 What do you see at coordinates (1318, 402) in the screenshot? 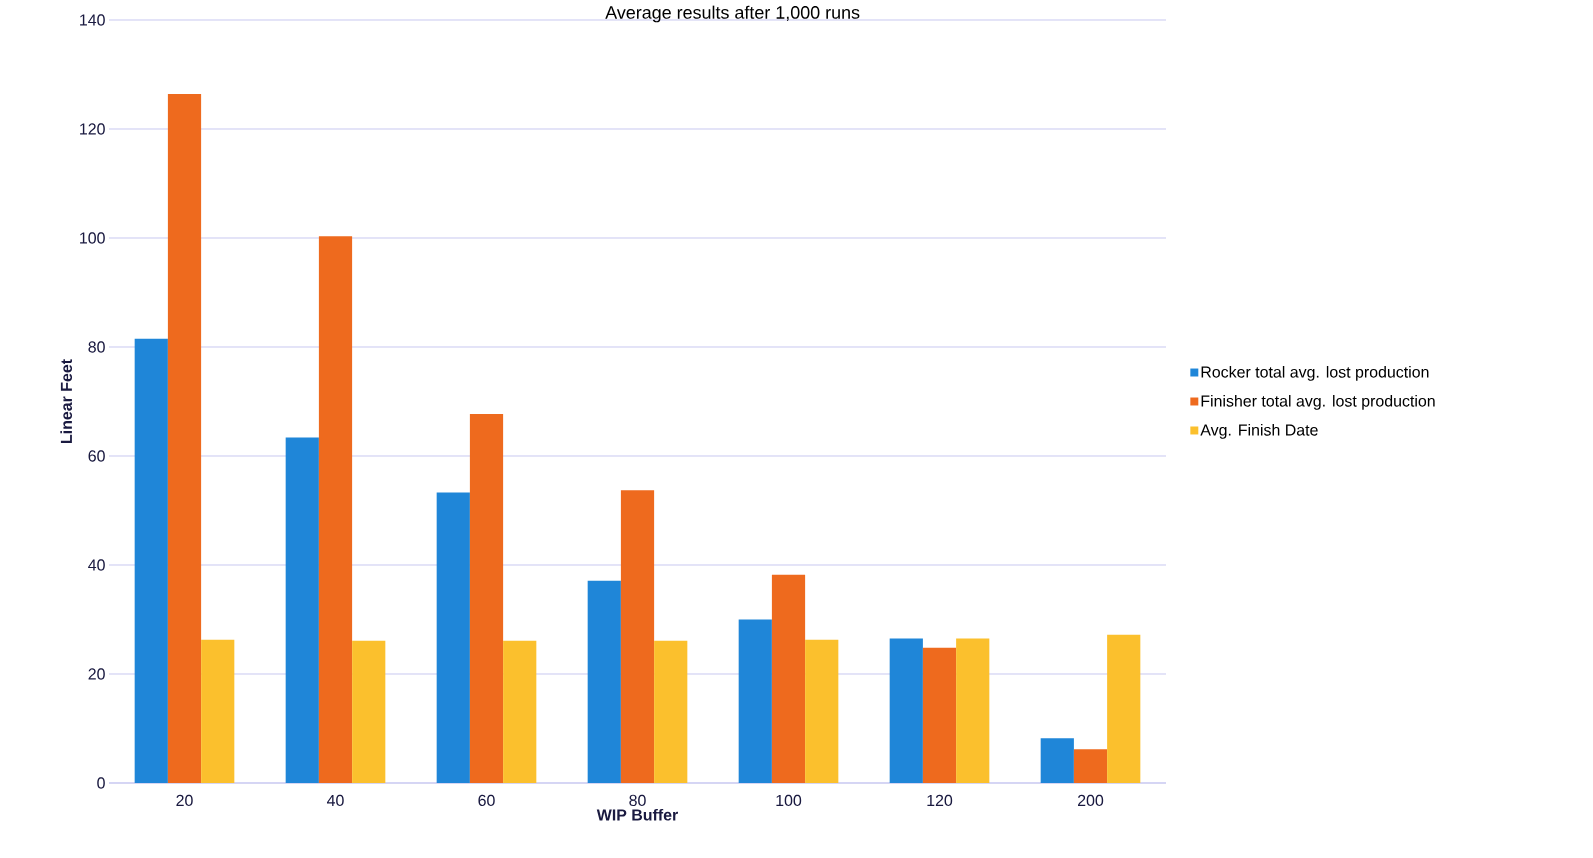
I see `legend-label: Finisher total avg. lost production` at bounding box center [1318, 402].